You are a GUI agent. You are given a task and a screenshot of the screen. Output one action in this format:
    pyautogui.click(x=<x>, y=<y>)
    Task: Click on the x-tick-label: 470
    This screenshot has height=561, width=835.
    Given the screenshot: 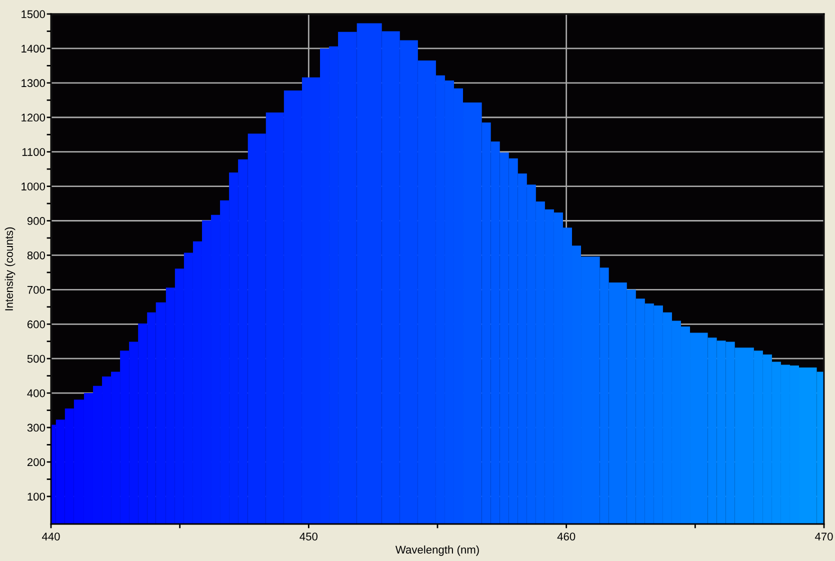 What is the action you would take?
    pyautogui.click(x=823, y=536)
    